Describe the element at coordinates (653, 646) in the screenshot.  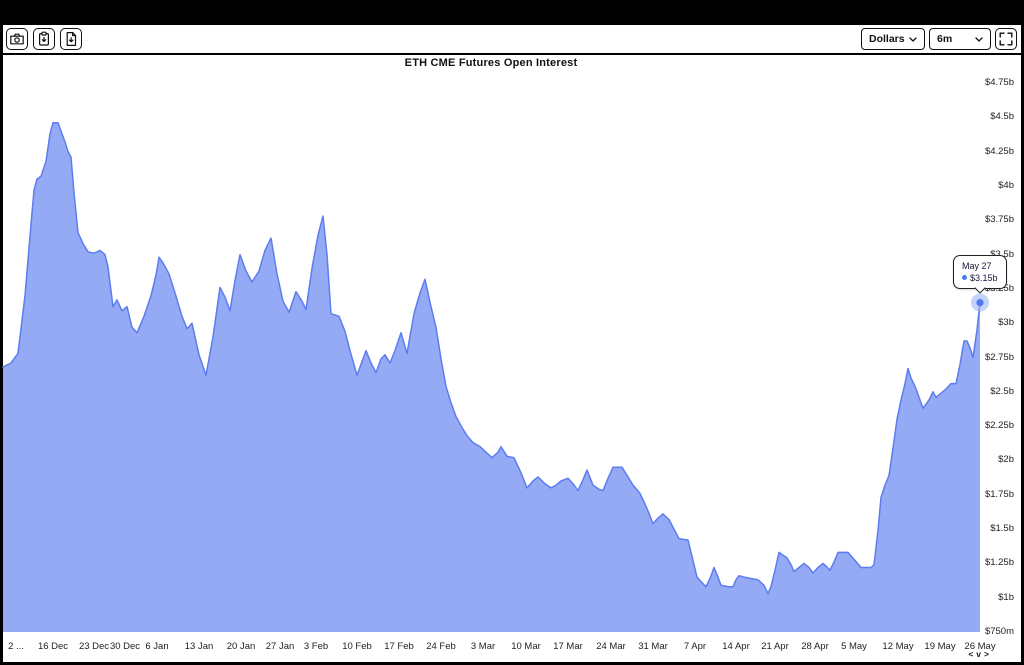
I see `x-axis-label: 31 Mar` at that location.